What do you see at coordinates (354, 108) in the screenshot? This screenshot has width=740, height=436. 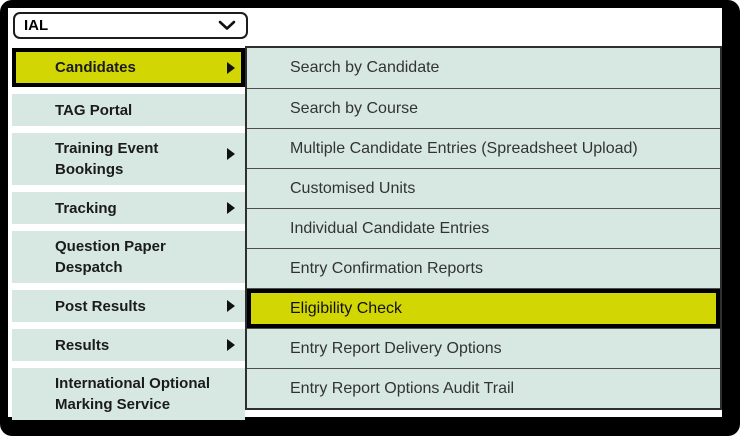 I see `submenu-item-label: Search by Course` at bounding box center [354, 108].